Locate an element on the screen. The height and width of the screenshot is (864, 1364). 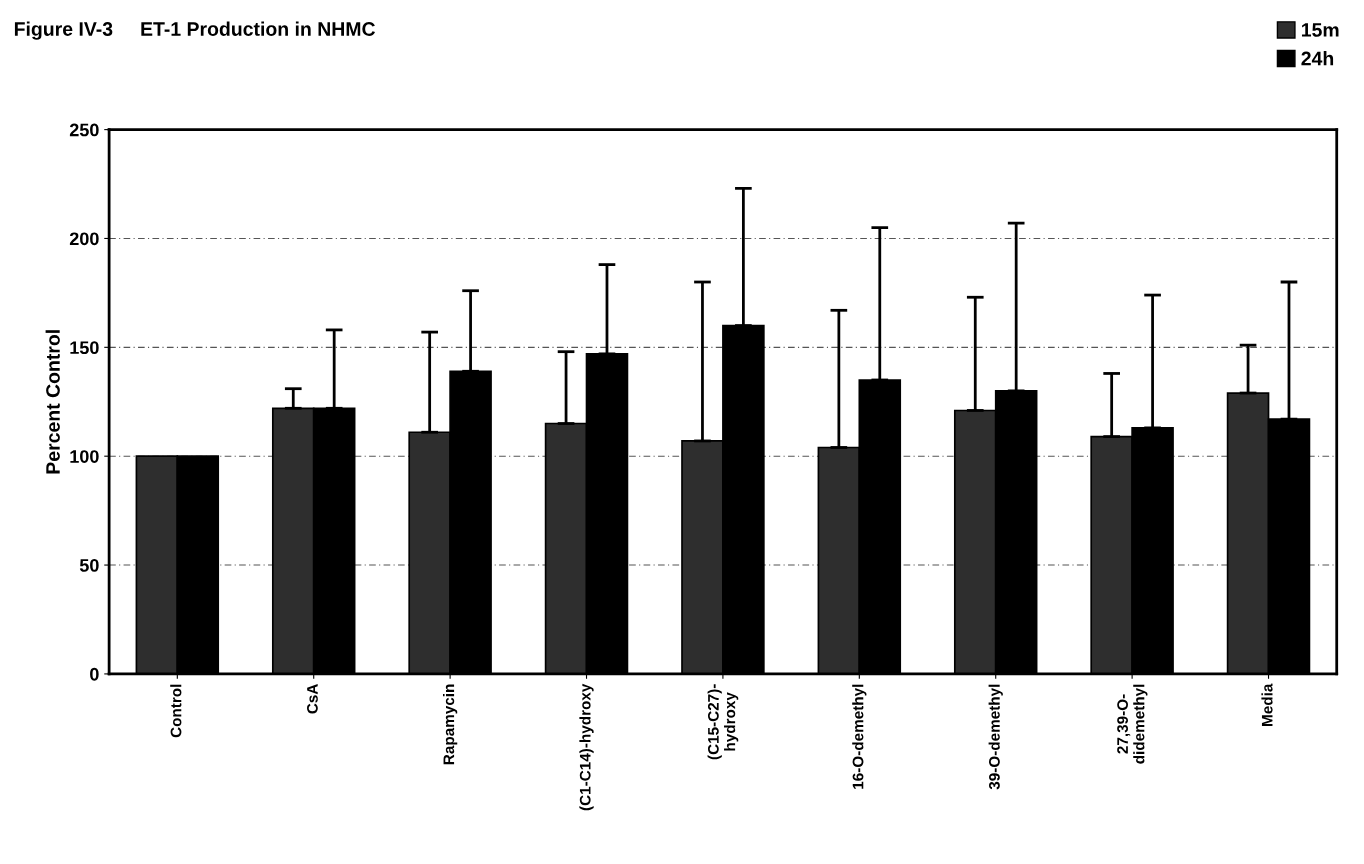
x-tick-label: 16-O-demethyl is located at coordinates (859, 736).